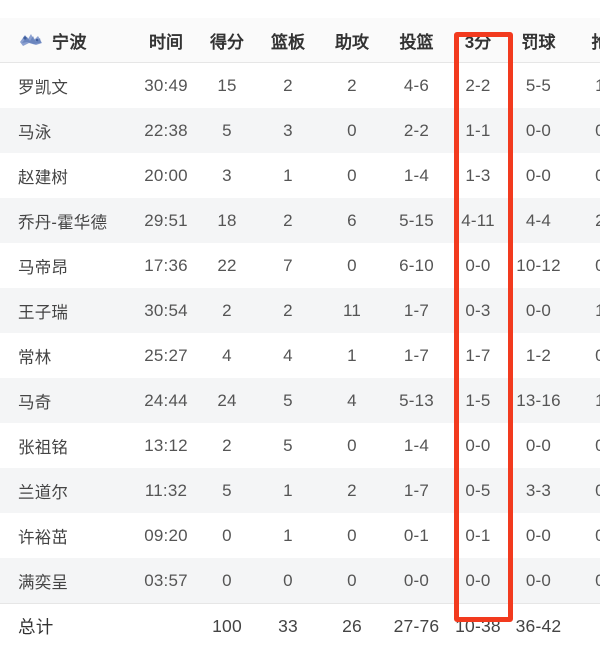 The image size is (600, 649). I want to click on player-name: 张祖铭, so click(67, 445).